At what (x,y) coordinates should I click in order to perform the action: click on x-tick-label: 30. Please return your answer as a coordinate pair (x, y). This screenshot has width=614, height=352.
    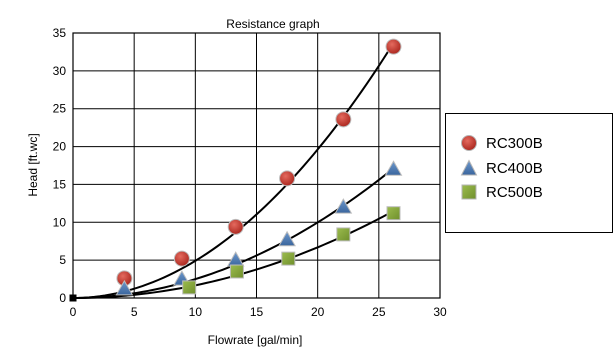
    Looking at the image, I should click on (440, 312).